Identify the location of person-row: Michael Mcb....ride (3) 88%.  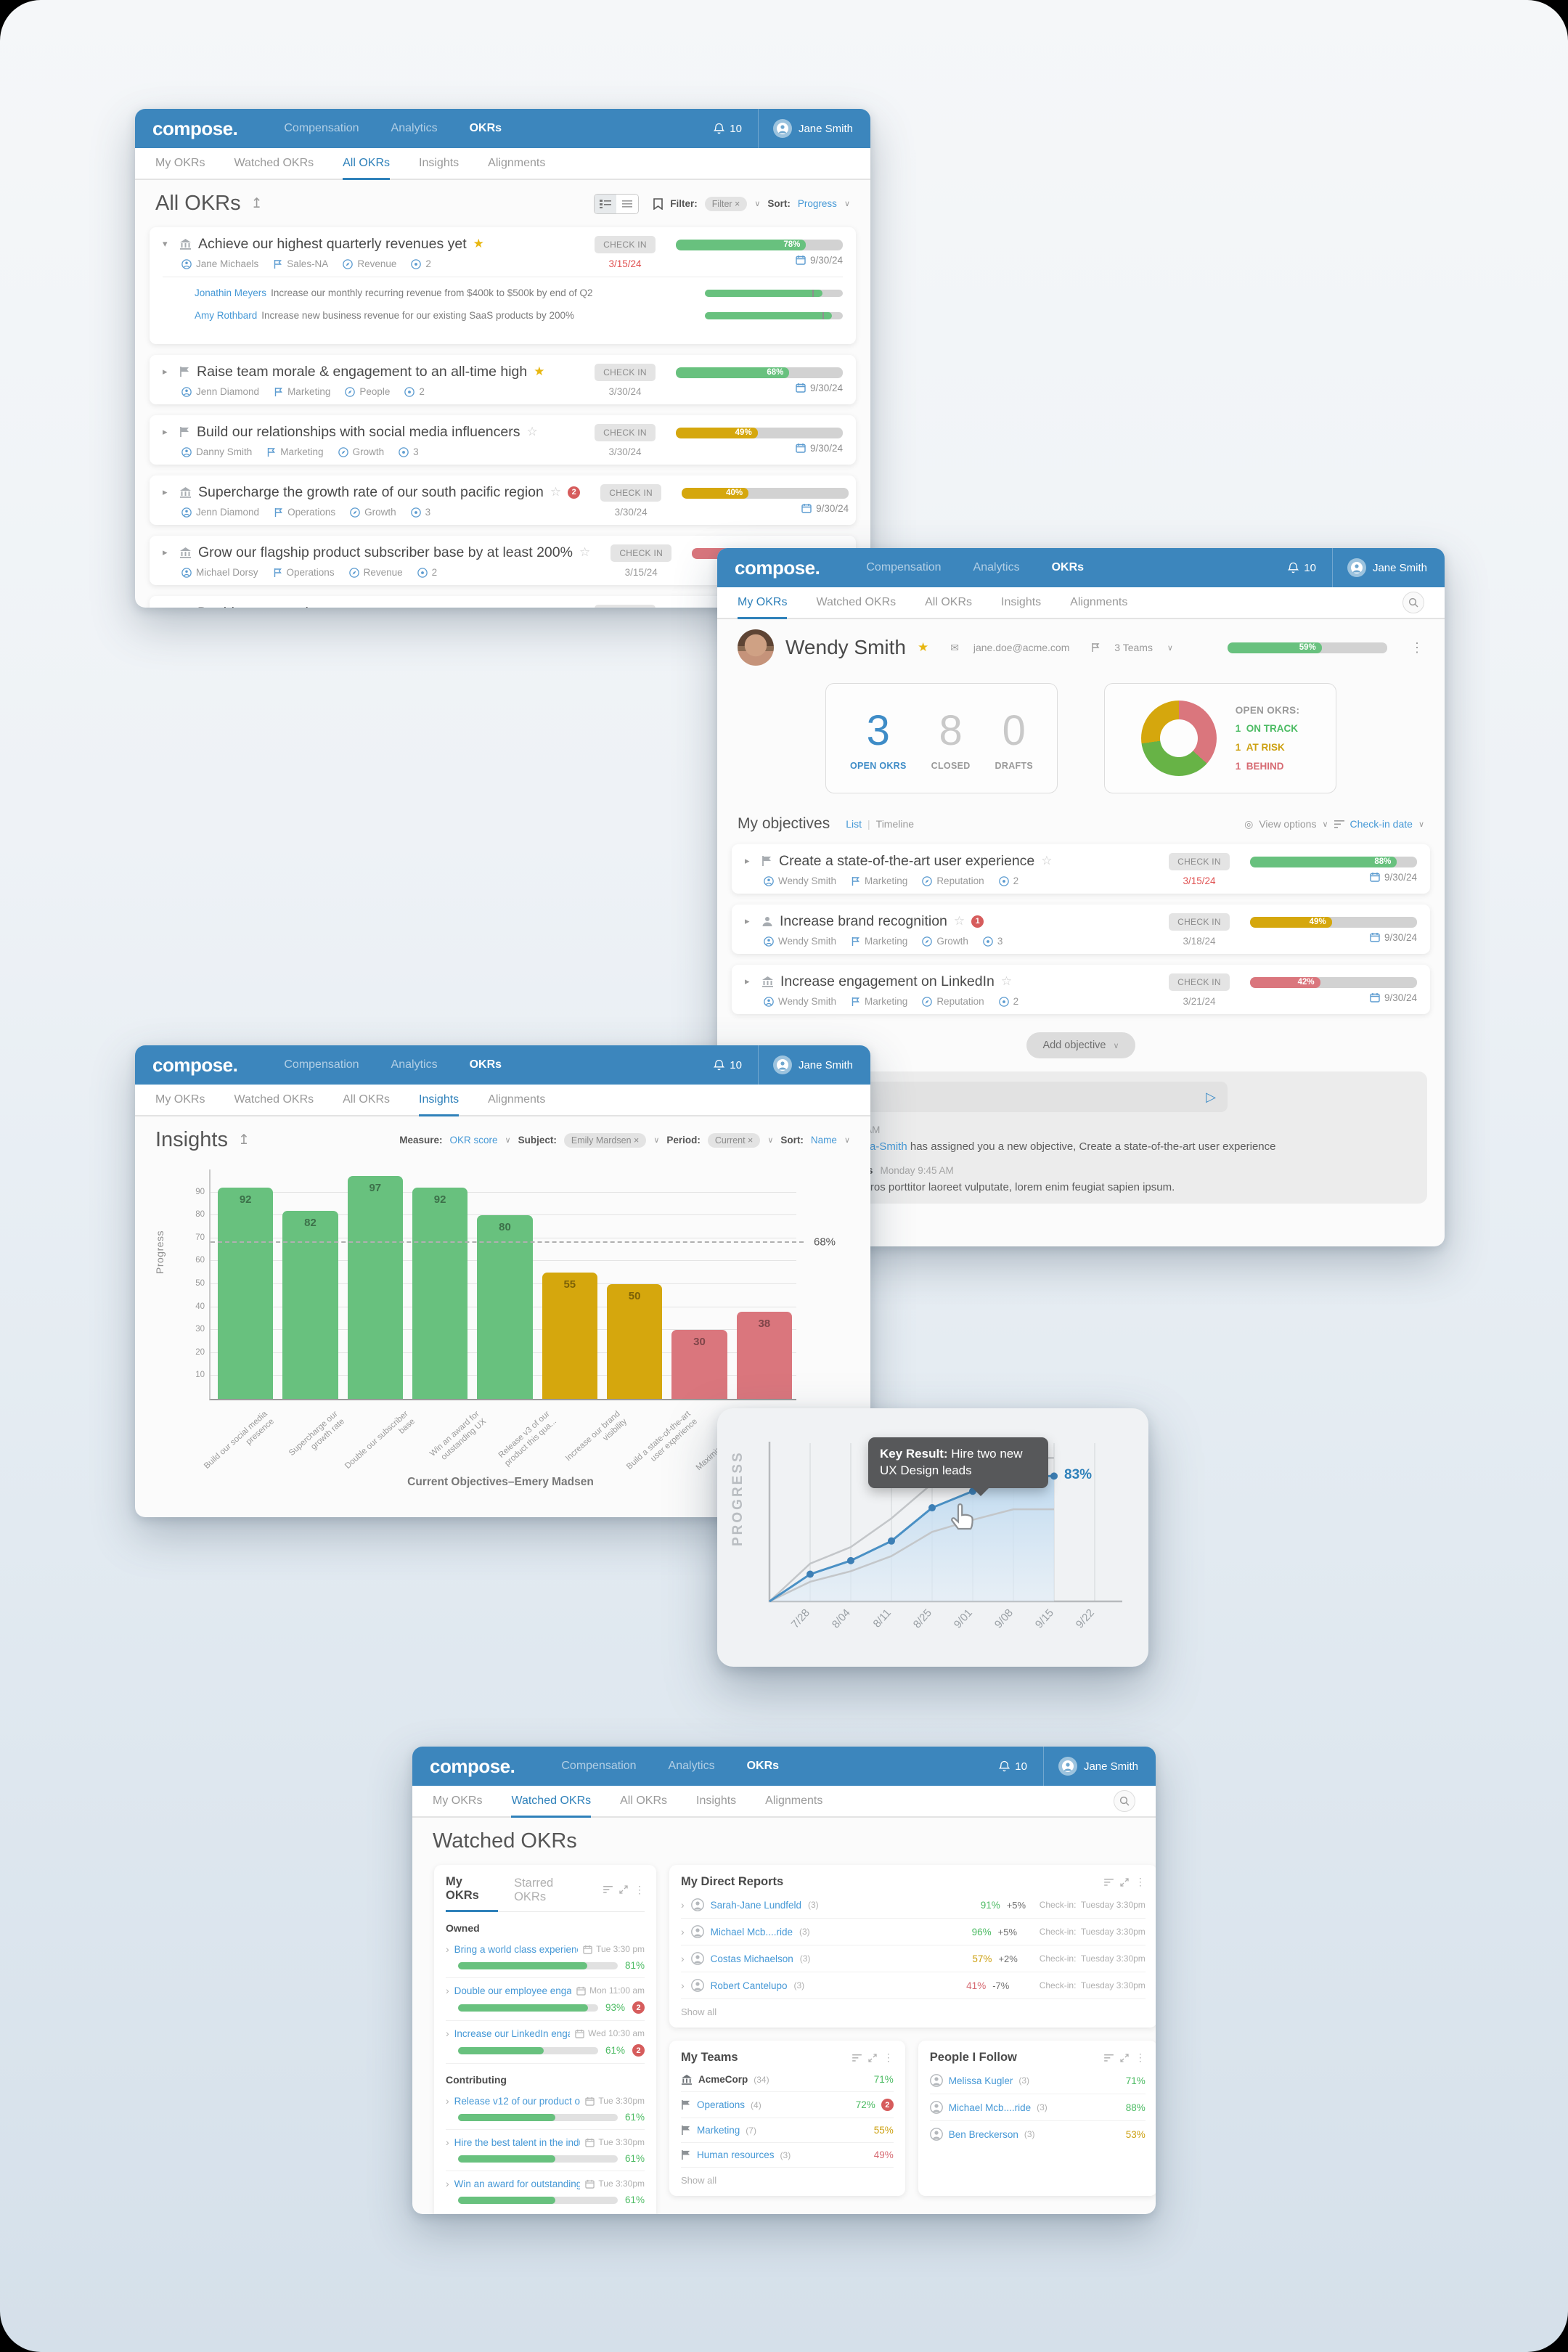
(1037, 2108).